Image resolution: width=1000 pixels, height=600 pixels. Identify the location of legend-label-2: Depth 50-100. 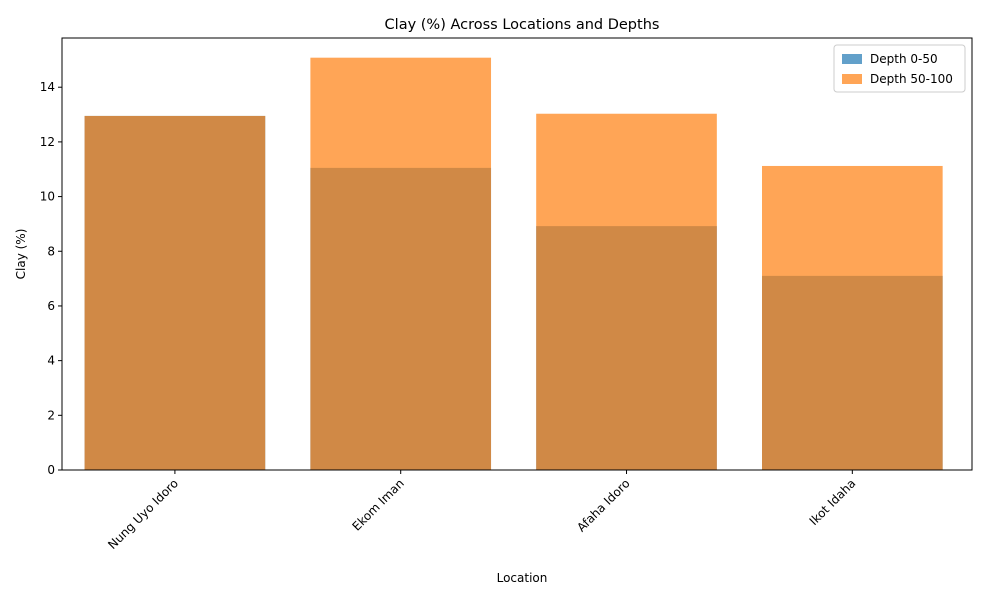
(911, 79).